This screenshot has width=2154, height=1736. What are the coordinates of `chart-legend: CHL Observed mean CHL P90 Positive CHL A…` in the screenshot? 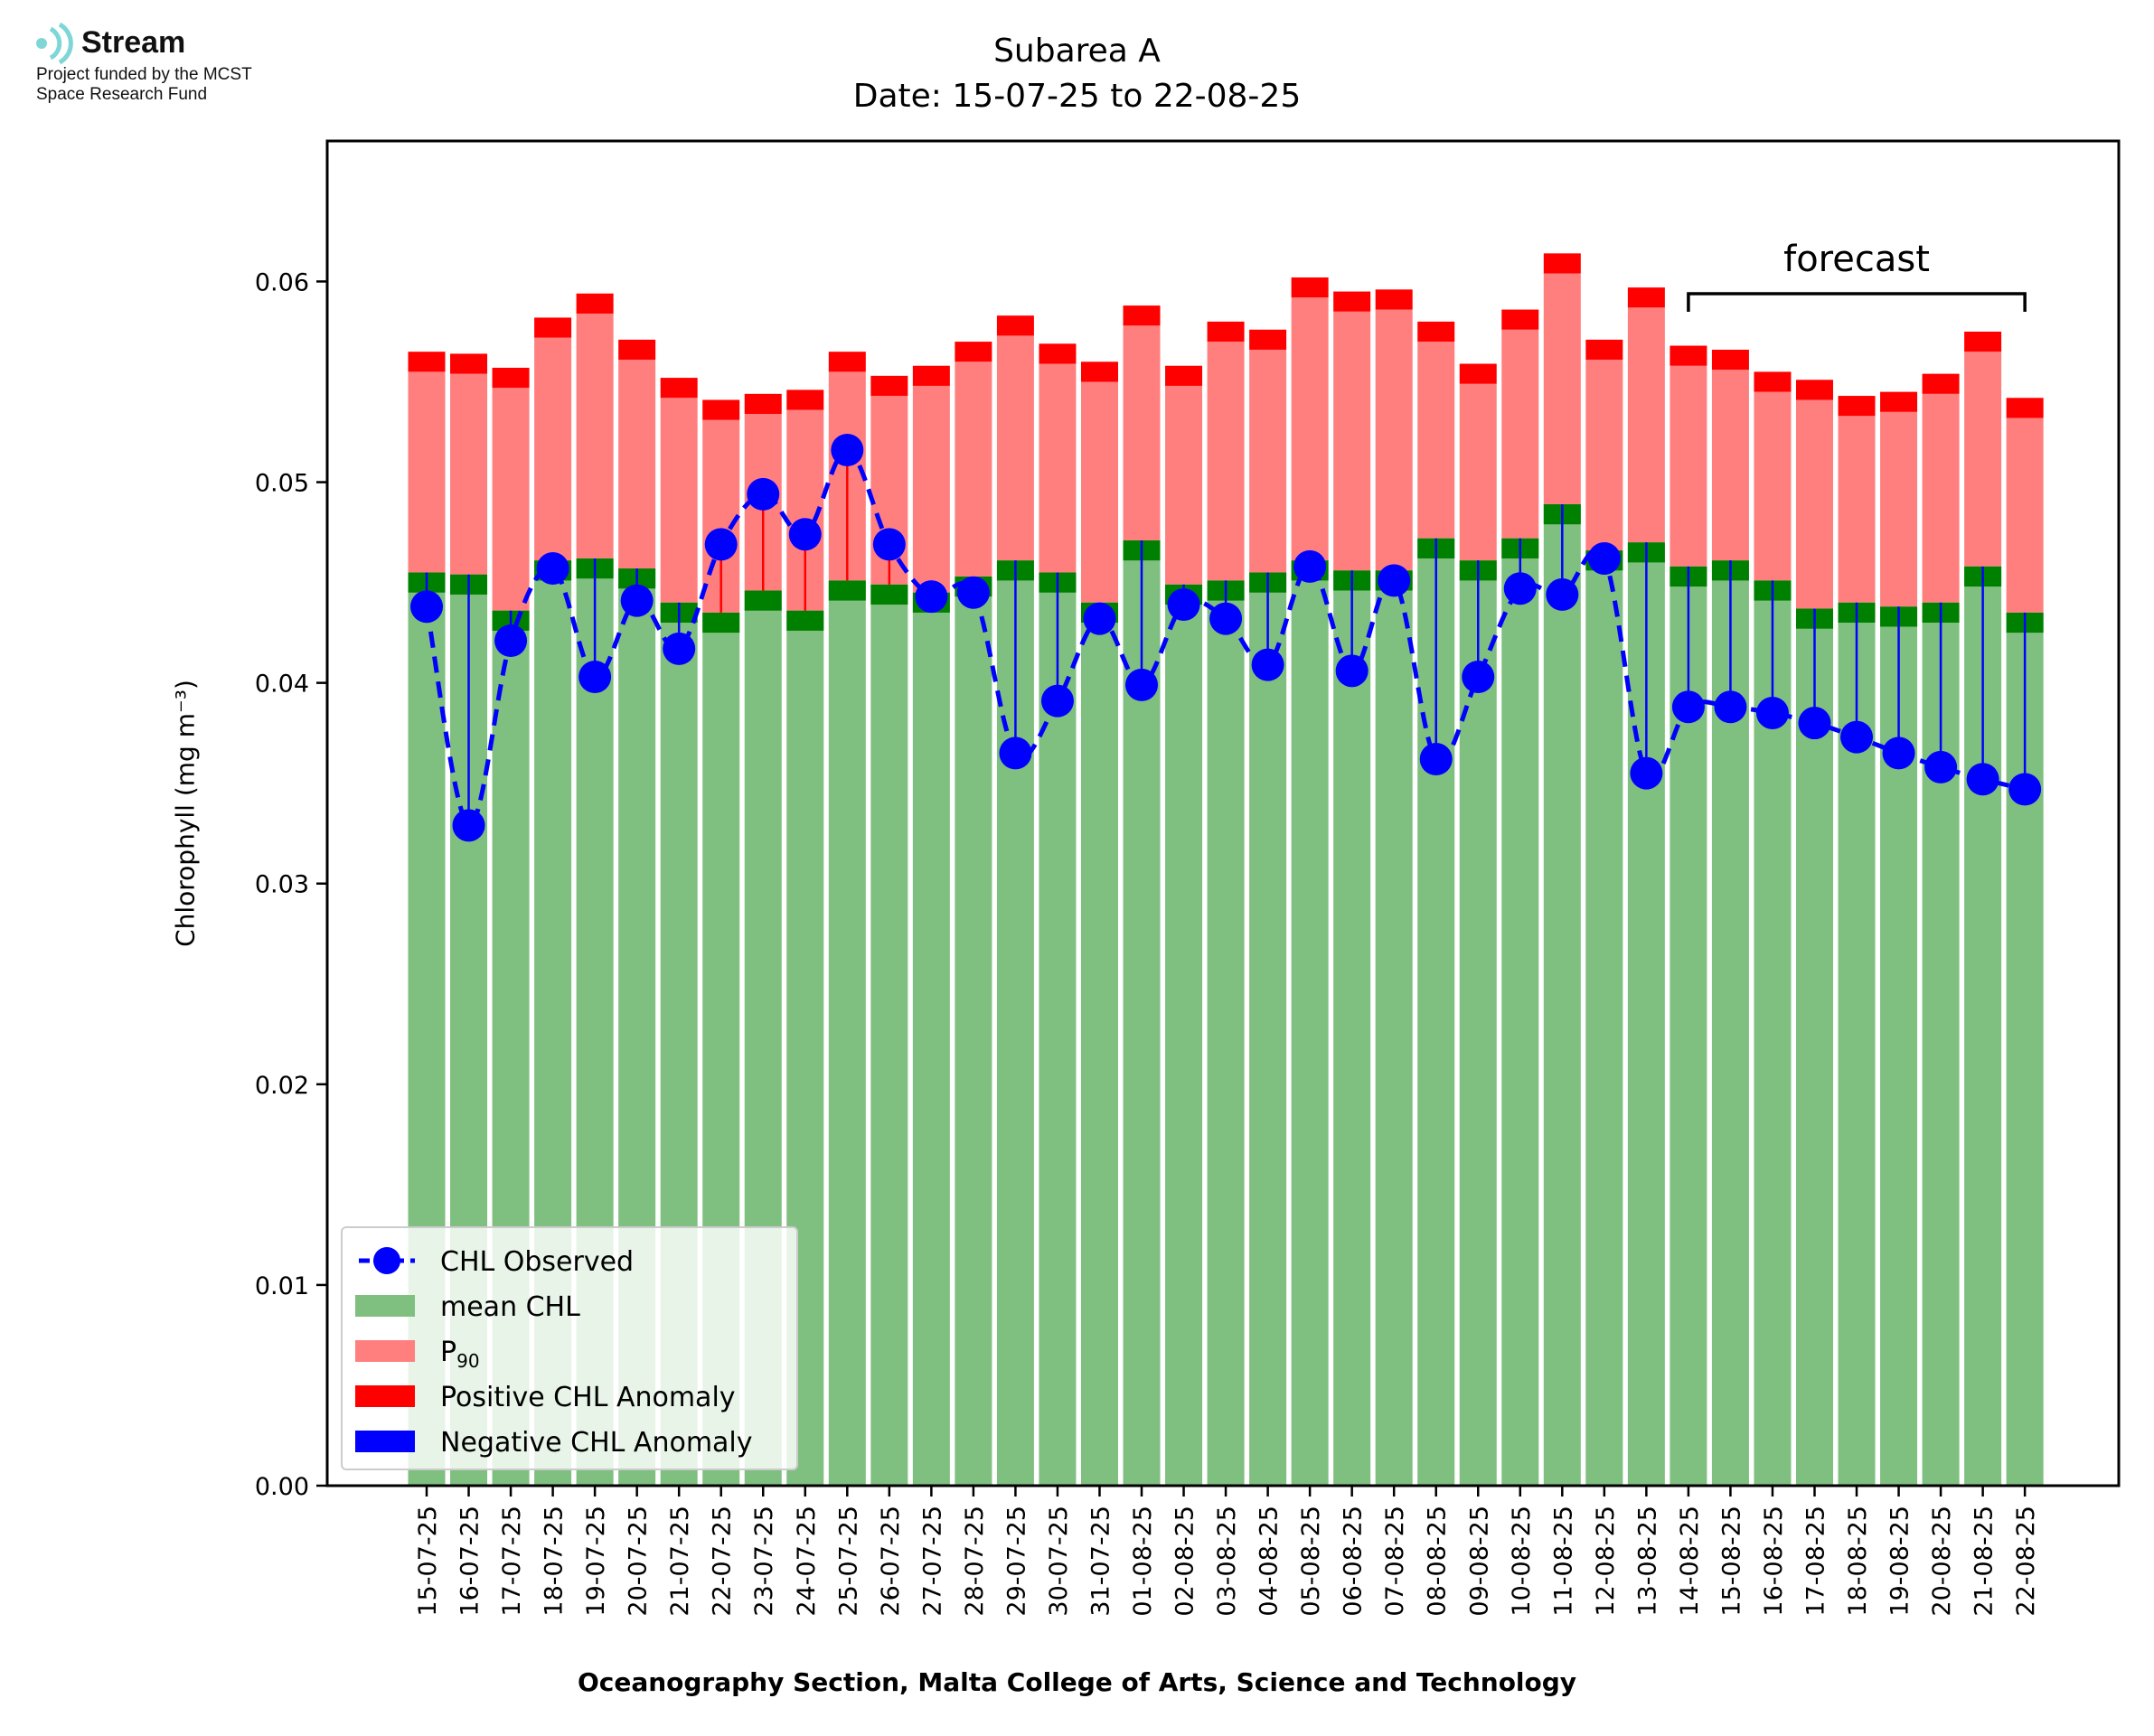 It's located at (569, 1348).